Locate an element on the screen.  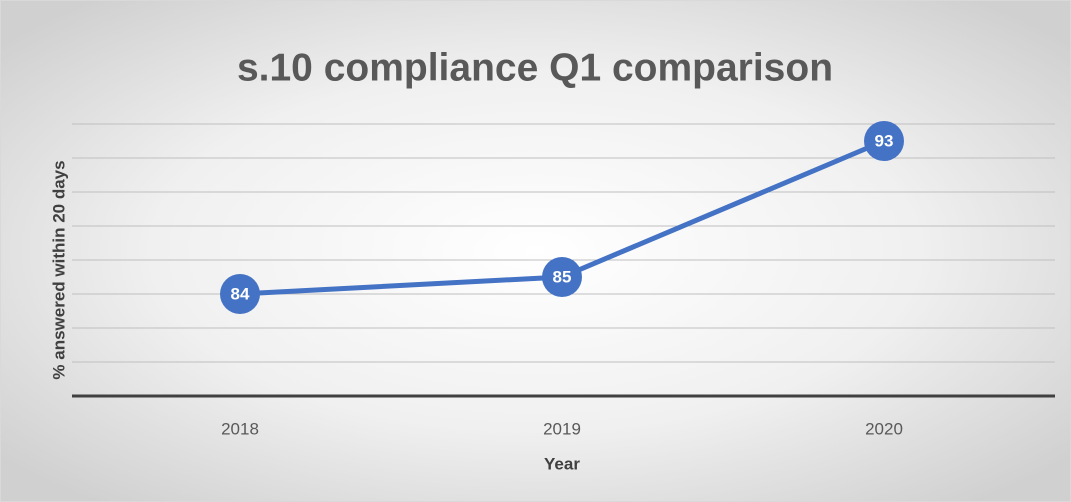
x-axis-title: Year is located at coordinates (562, 463).